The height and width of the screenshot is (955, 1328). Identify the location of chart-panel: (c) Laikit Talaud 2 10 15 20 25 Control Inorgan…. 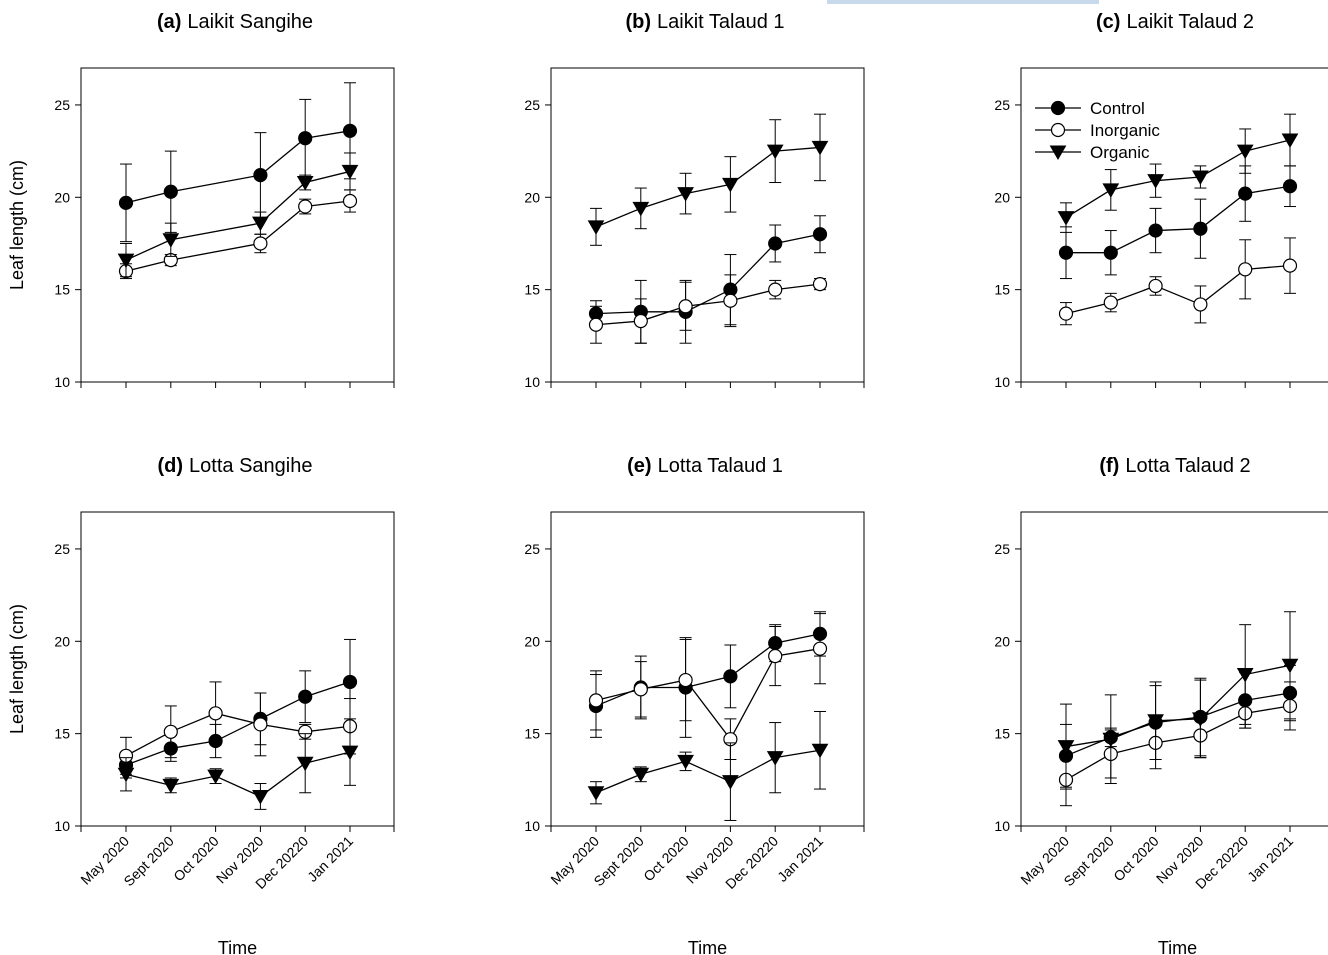
(1161, 200).